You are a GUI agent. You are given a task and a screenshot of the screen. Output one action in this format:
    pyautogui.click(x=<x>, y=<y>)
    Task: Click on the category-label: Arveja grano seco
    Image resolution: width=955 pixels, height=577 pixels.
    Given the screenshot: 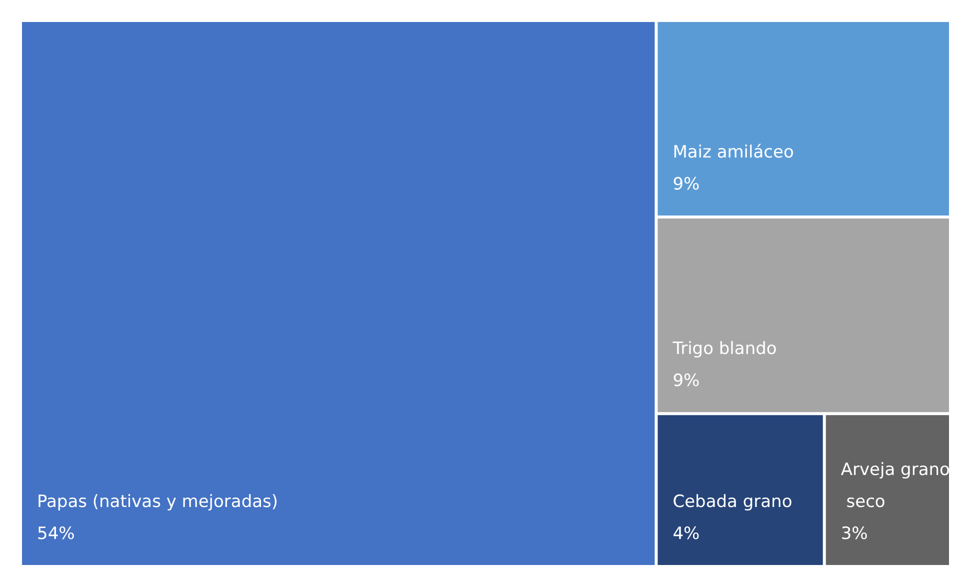 What is the action you would take?
    pyautogui.click(x=895, y=486)
    